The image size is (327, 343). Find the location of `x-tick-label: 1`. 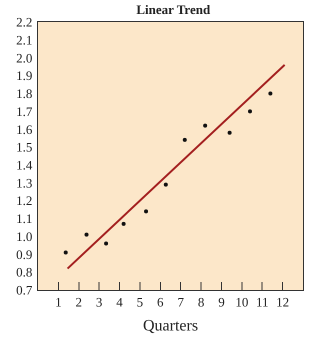

x-tick-label: 1 is located at coordinates (58, 302).